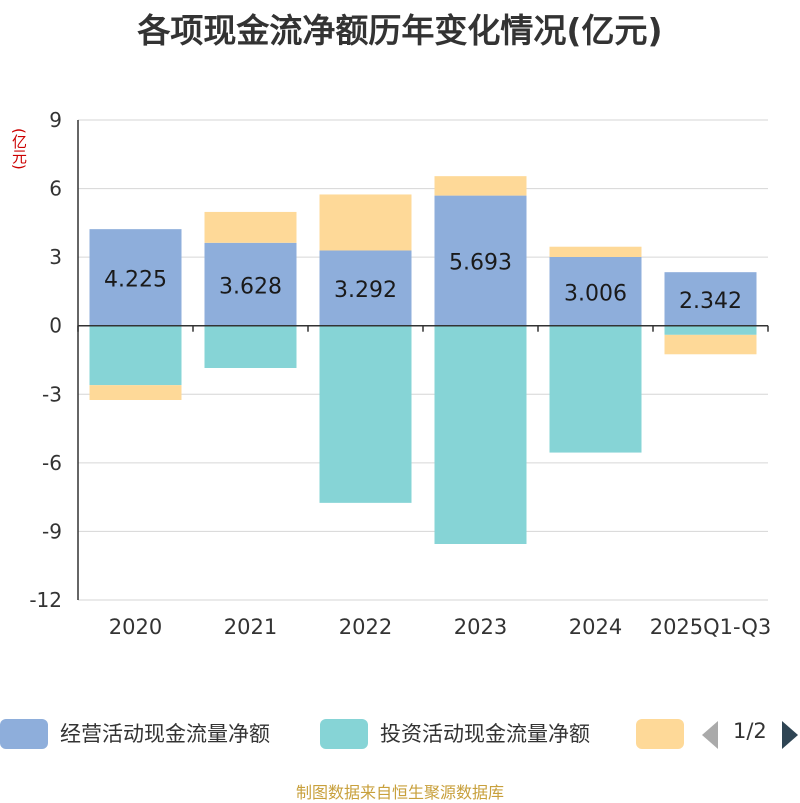 This screenshot has width=800, height=803. I want to click on y-tick-label: -3, so click(52, 394).